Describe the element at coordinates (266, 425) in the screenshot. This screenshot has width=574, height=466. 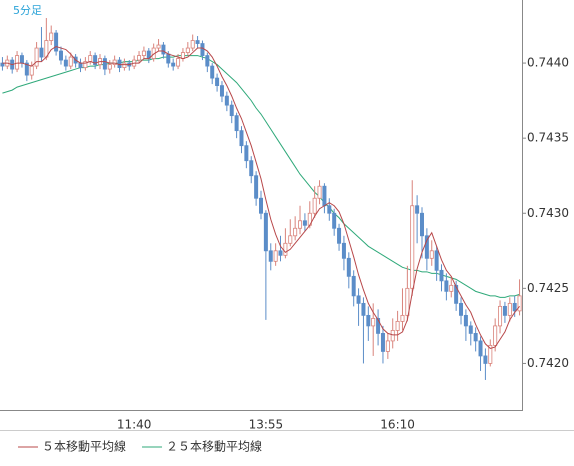
I see `x-tick-label: 13:55` at that location.